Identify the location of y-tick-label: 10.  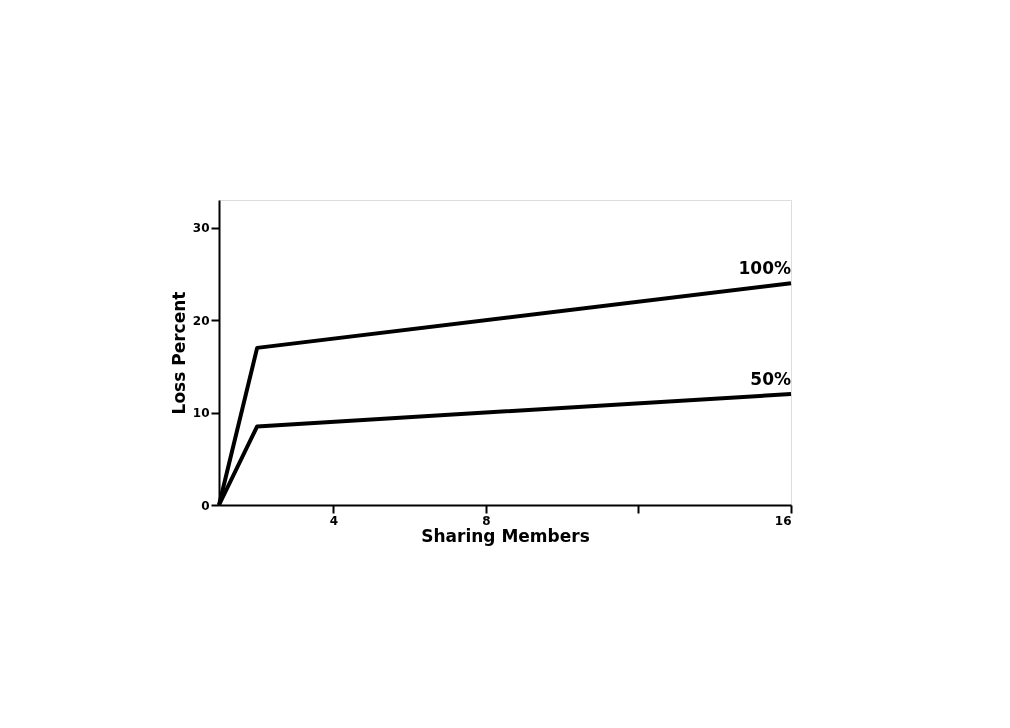
(201, 413).